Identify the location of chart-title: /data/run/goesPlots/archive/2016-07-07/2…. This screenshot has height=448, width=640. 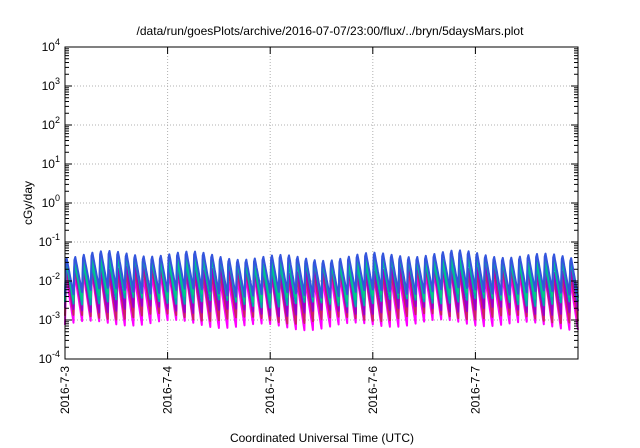
(331, 31).